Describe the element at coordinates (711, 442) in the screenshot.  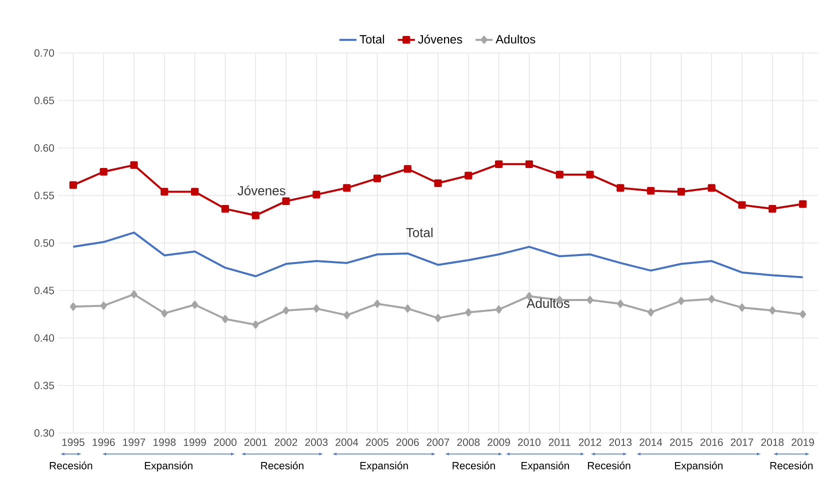
I see `x-tick-label: 2016` at that location.